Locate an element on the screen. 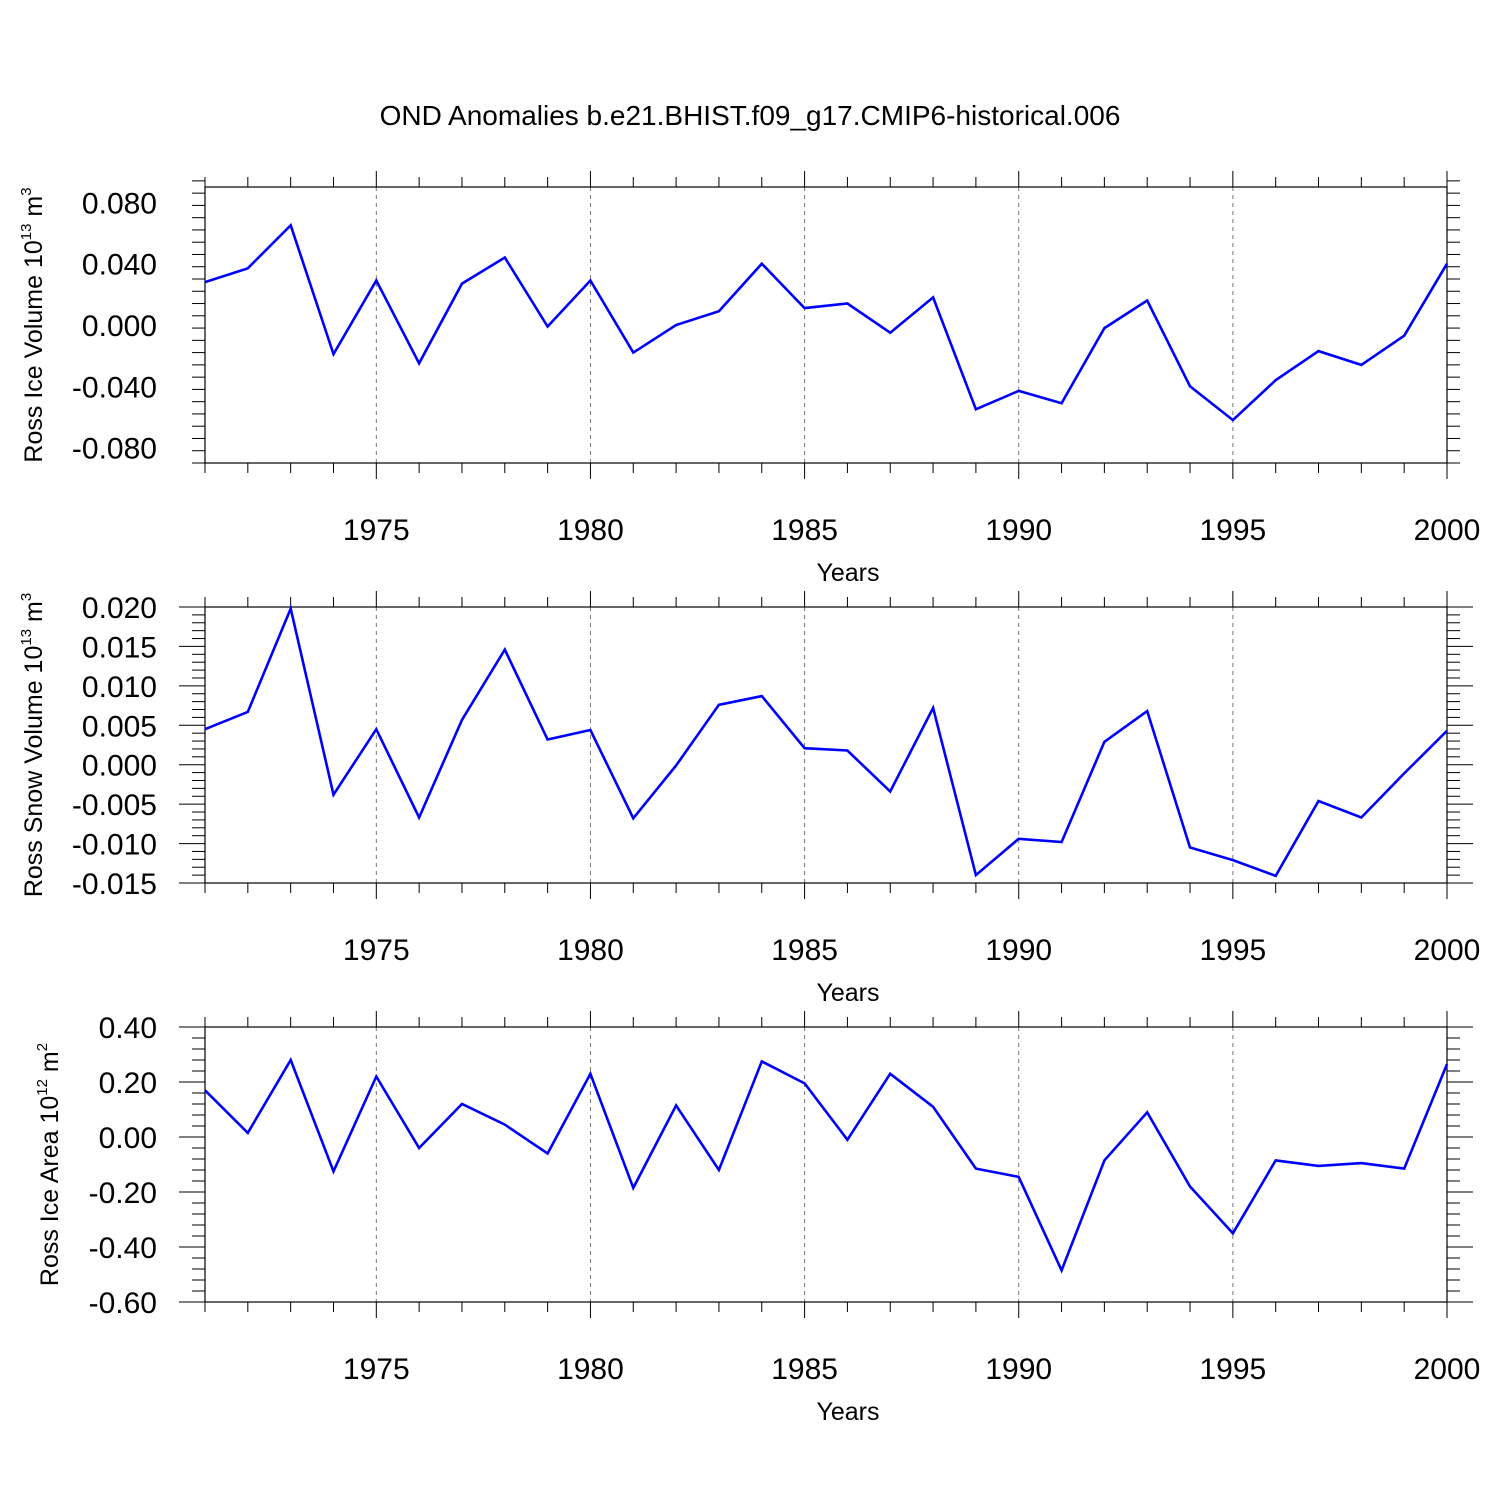 This screenshot has width=1500, height=1500. y-tick-label: 0.015 is located at coordinates (119, 647).